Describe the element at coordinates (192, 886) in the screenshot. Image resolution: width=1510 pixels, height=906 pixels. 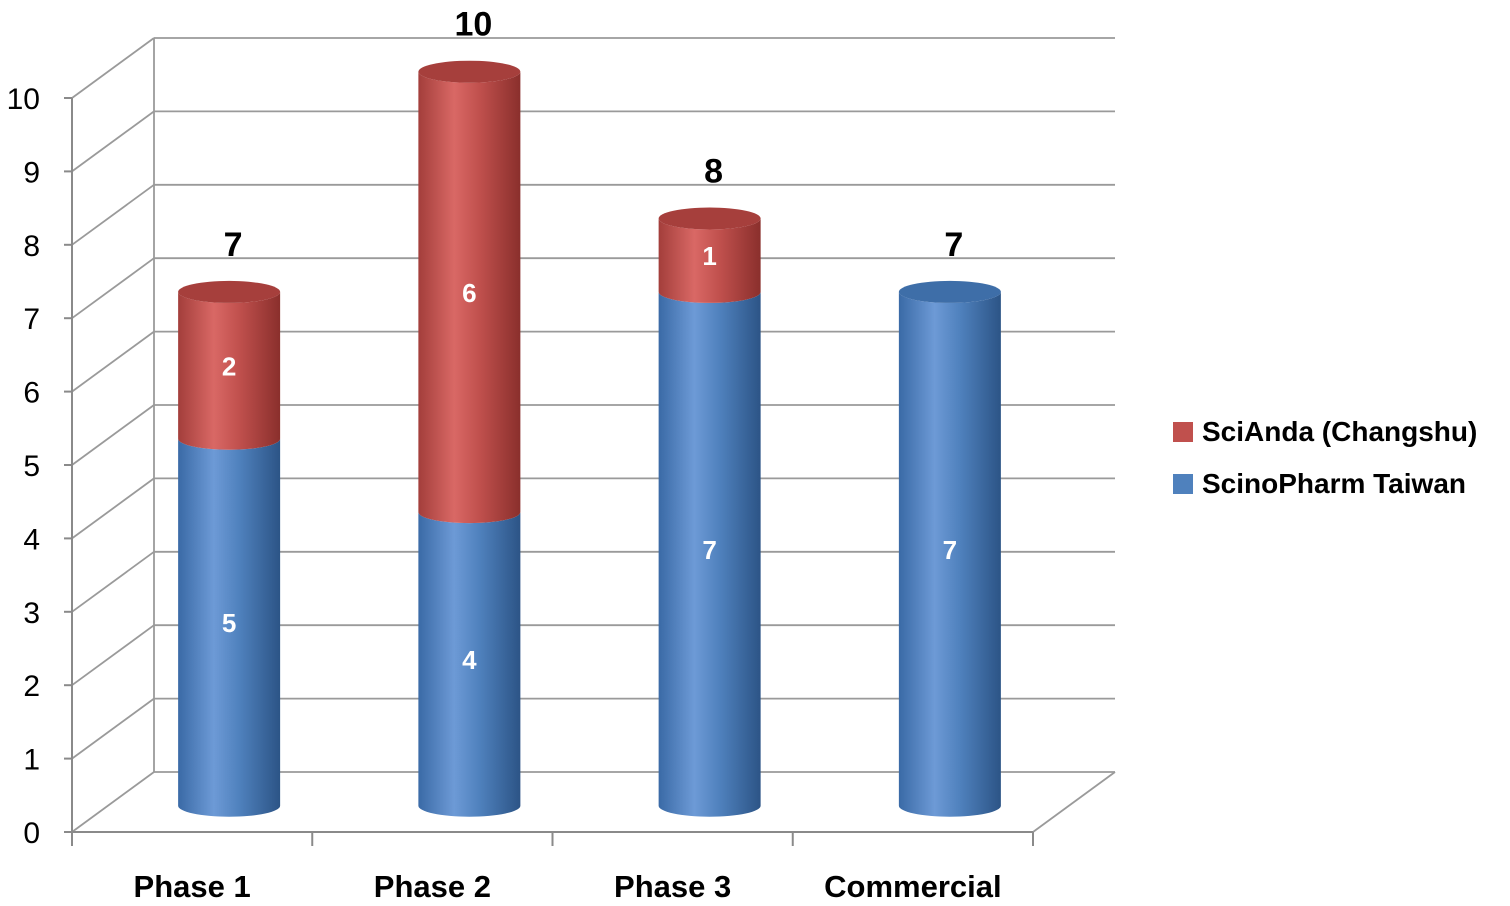
I see `category-label: Phase 1` at that location.